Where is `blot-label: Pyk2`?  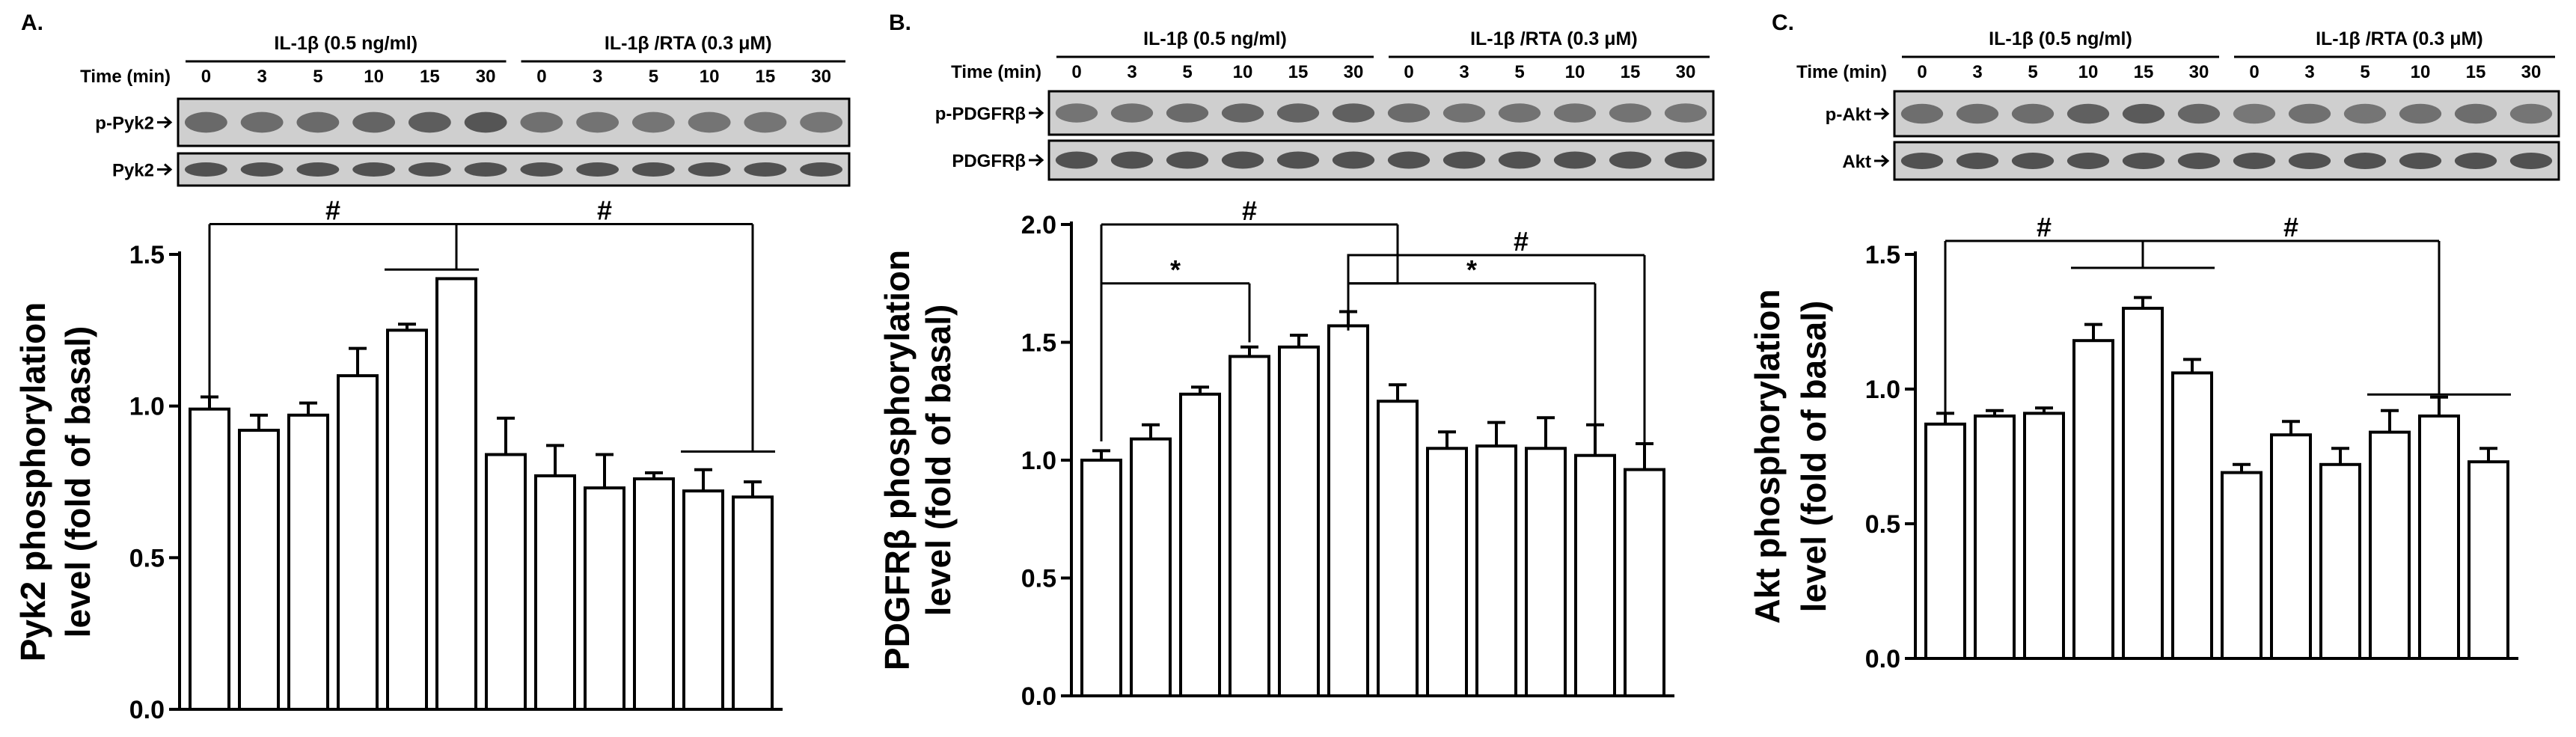 blot-label: Pyk2 is located at coordinates (133, 171).